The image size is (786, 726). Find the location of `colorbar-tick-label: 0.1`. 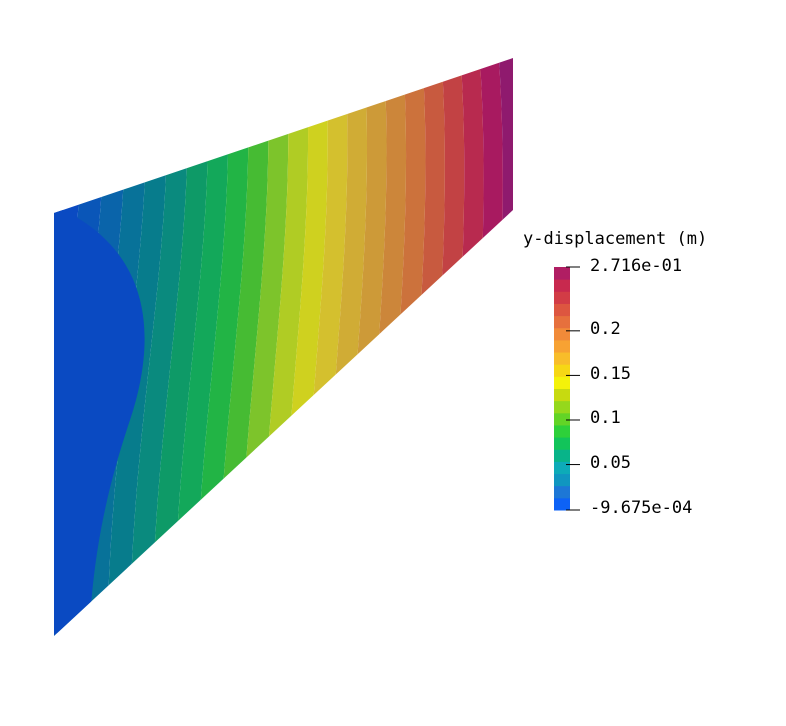

colorbar-tick-label: 0.1 is located at coordinates (605, 418).